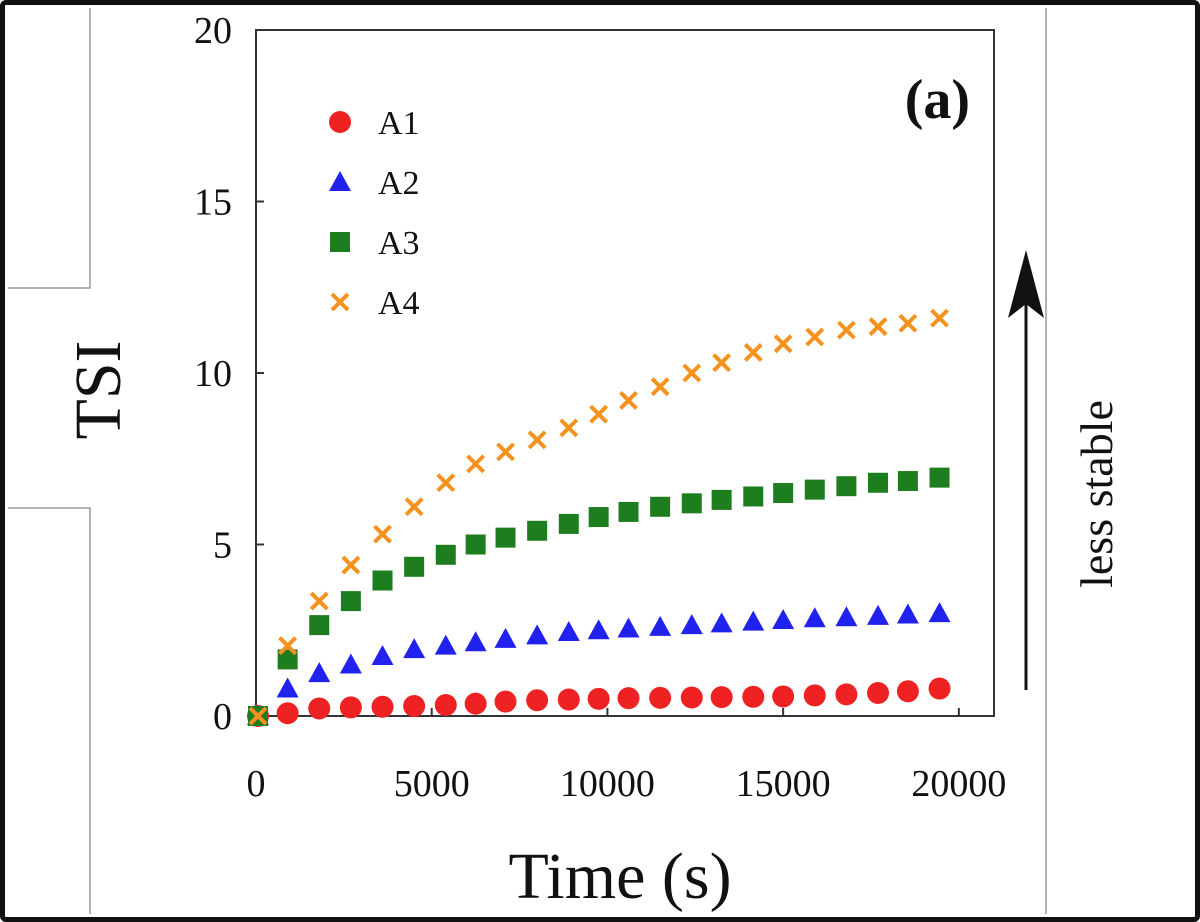 The width and height of the screenshot is (1200, 922). Describe the element at coordinates (627, 784) in the screenshot. I see `x-tick-labels: 0 5000 10000 15000 20000` at that location.